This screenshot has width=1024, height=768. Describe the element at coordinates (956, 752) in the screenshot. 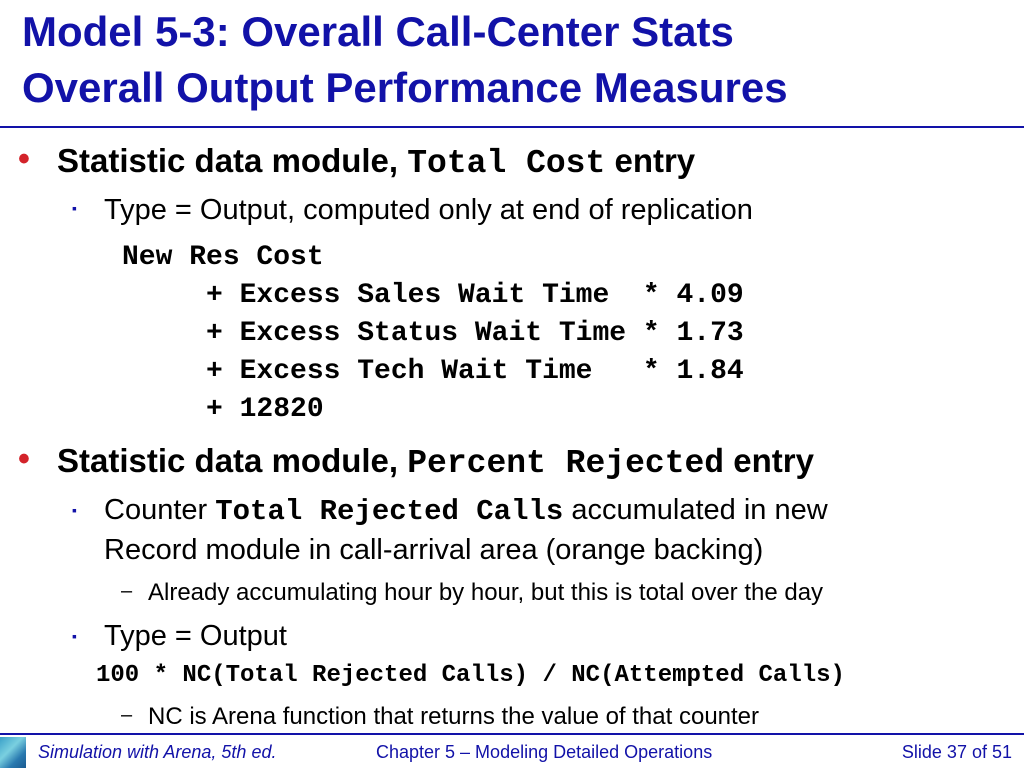

I see `footer-slide-number: Slide 37 of 51` at that location.